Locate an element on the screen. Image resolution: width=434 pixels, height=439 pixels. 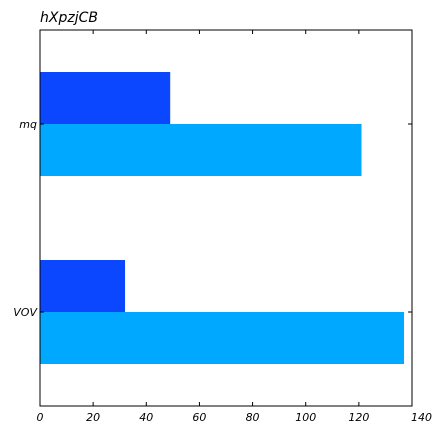
x-tick-label: 120 is located at coordinates (358, 417).